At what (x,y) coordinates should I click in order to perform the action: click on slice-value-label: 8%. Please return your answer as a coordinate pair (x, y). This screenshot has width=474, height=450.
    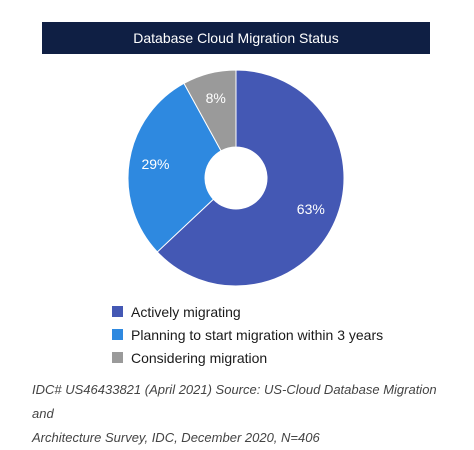
    Looking at the image, I should click on (216, 98).